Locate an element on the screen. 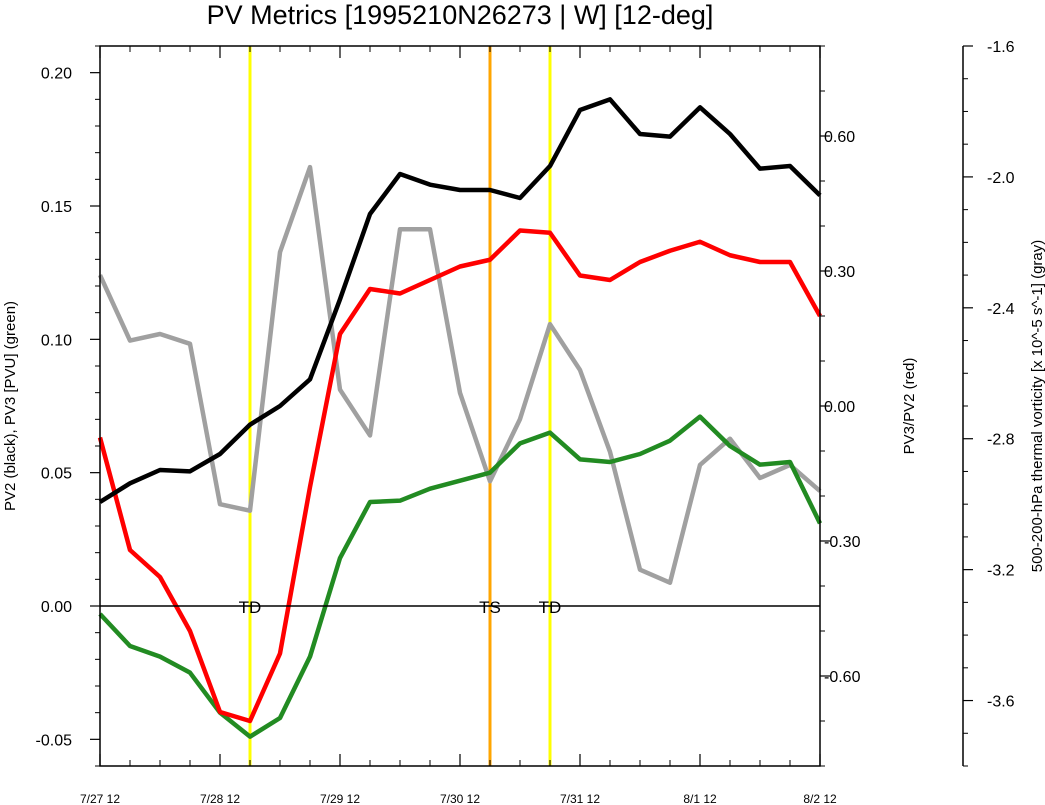  right-y-axis: -0.60 -0.30 0.00 0.30 0.60 is located at coordinates (840, 406).